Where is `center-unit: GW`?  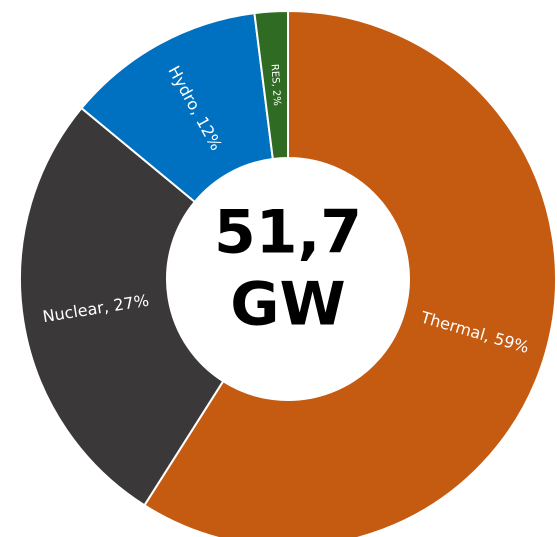 center-unit: GW is located at coordinates (287, 305).